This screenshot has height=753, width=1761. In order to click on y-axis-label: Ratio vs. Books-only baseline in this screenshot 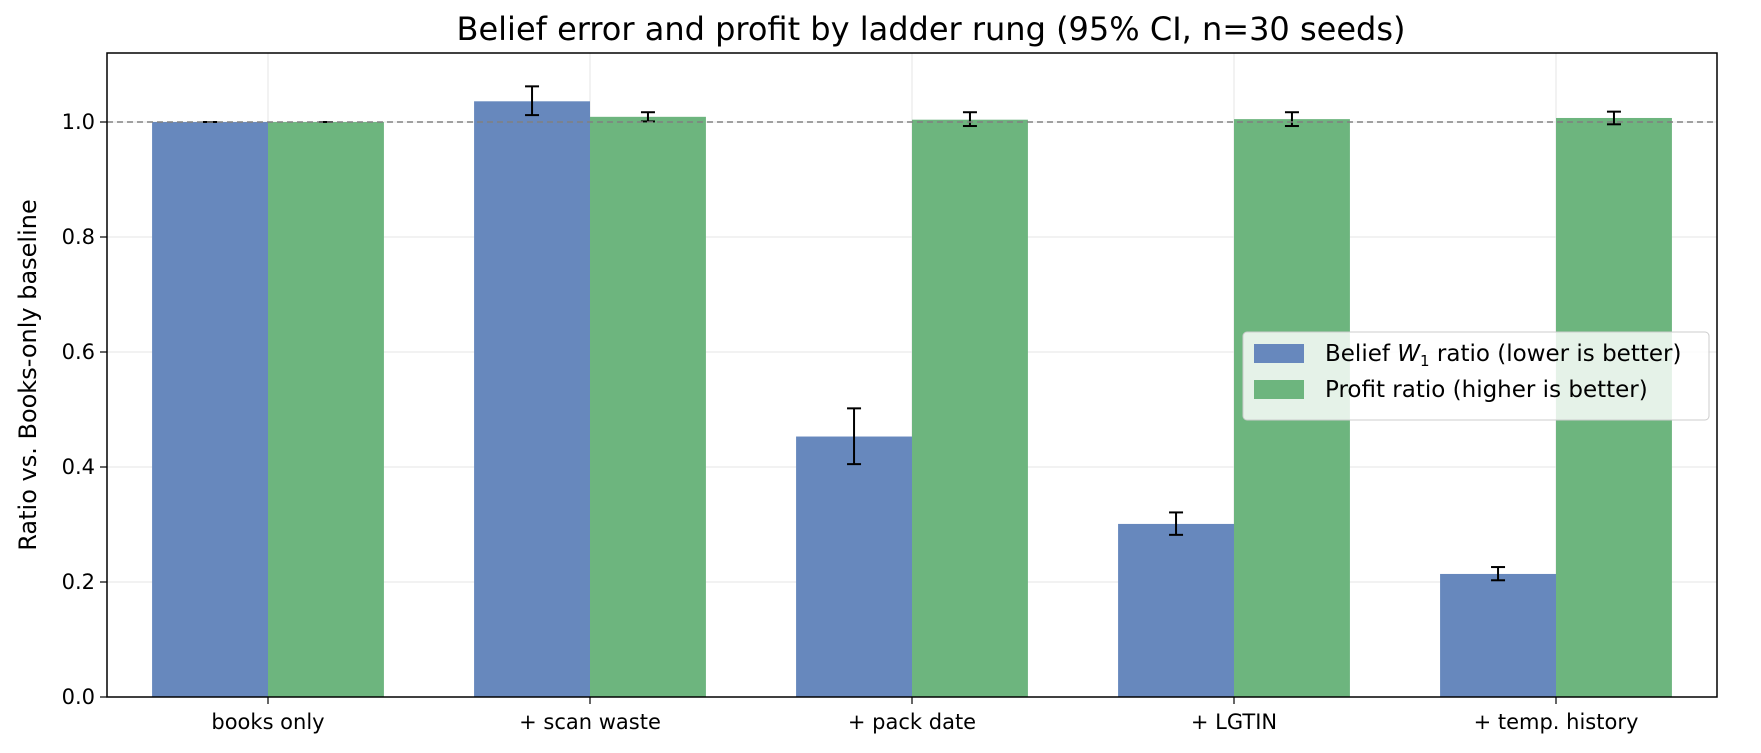, I will do `click(28, 374)`.